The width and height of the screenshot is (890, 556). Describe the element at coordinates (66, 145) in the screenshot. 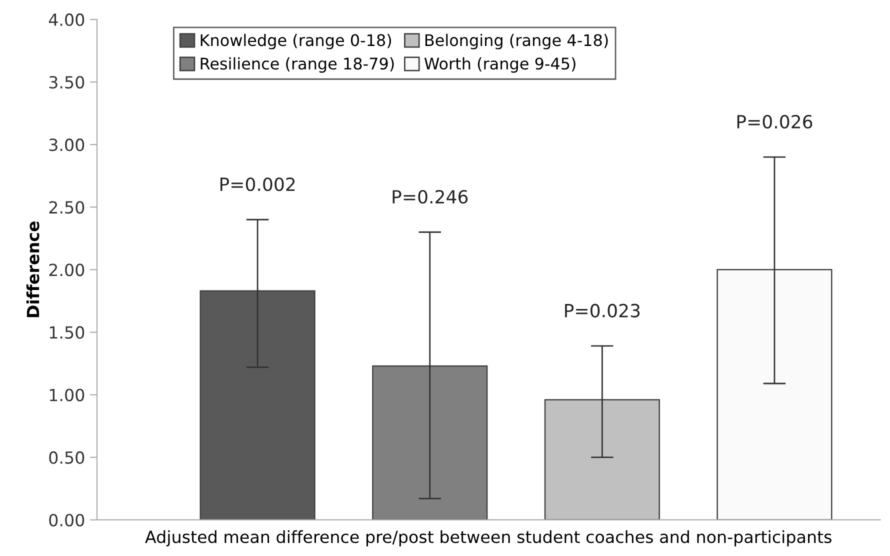

I see `y-tick-label: 3.00` at that location.